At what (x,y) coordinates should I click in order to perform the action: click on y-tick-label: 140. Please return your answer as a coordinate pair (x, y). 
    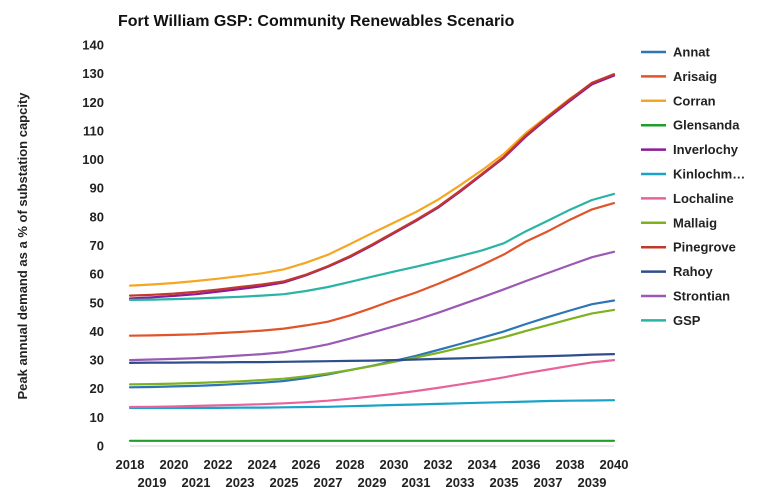
    Looking at the image, I should click on (93, 45).